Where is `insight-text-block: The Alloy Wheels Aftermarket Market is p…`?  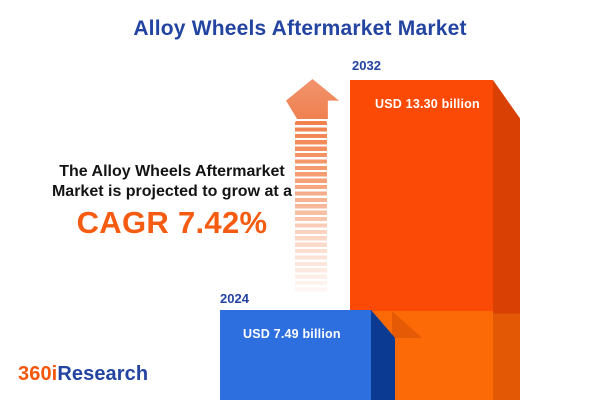
insight-text-block: The Alloy Wheels Aftermarket Market is p… is located at coordinates (172, 201).